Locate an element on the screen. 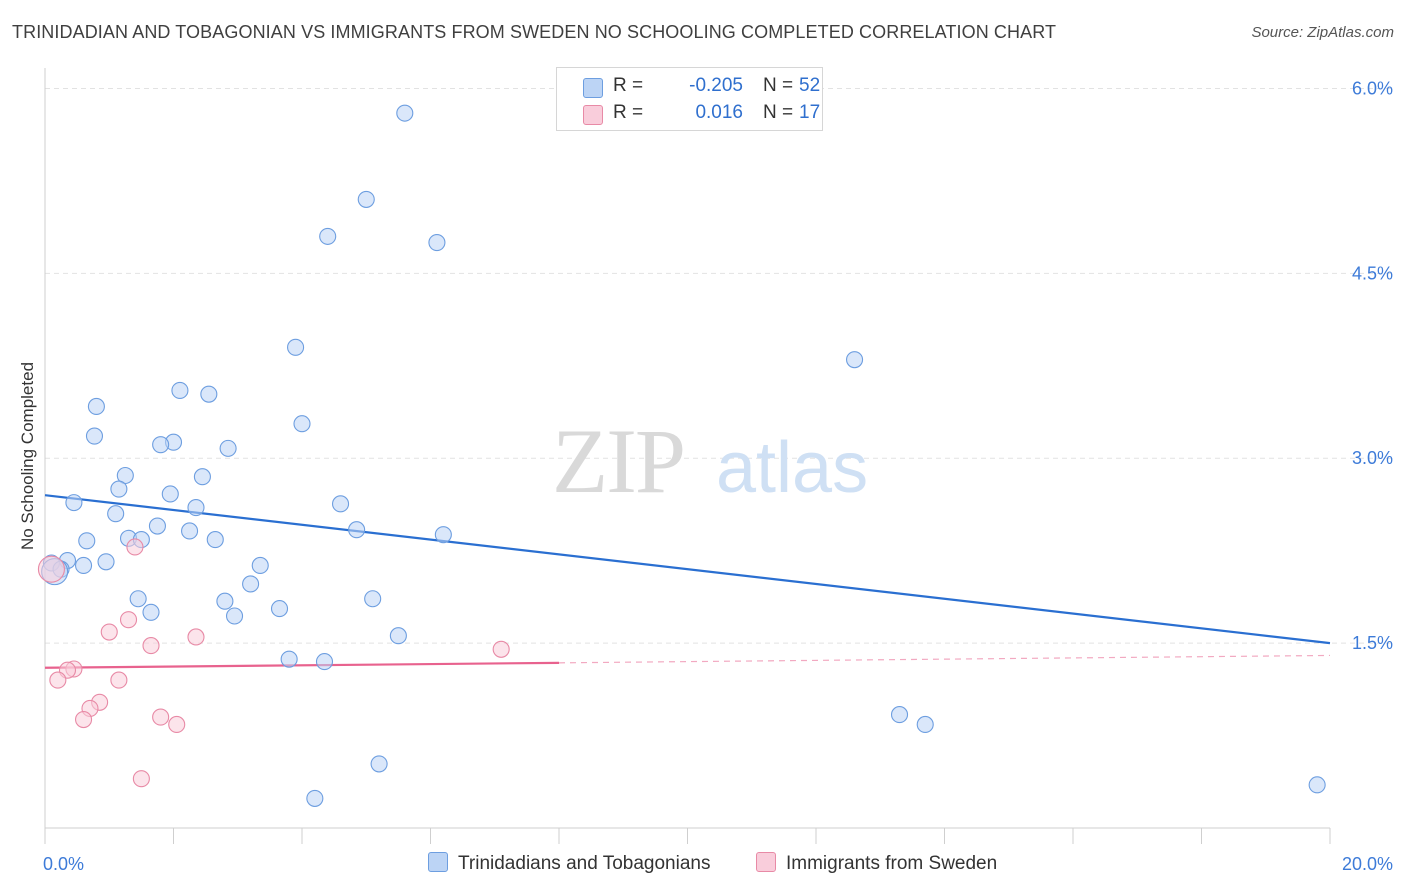 The width and height of the screenshot is (1406, 892). y-tick-label: 1.5% is located at coordinates (1372, 643).